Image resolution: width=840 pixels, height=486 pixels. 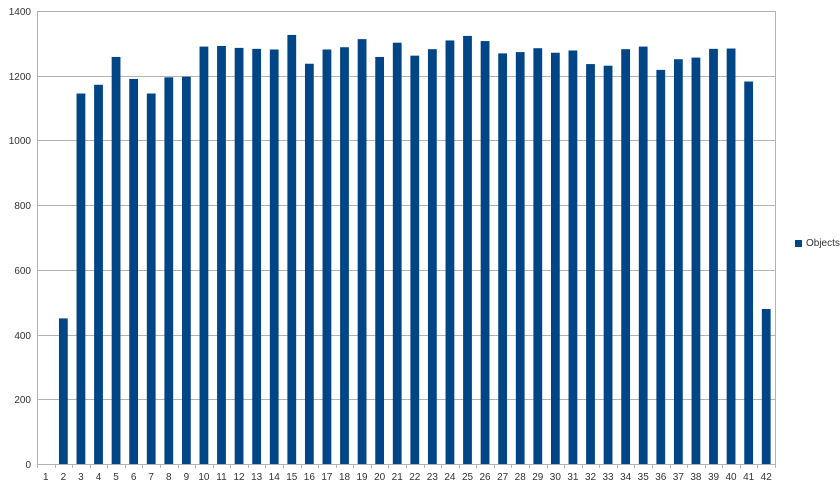 I want to click on x-tick-label: 15, so click(x=292, y=477).